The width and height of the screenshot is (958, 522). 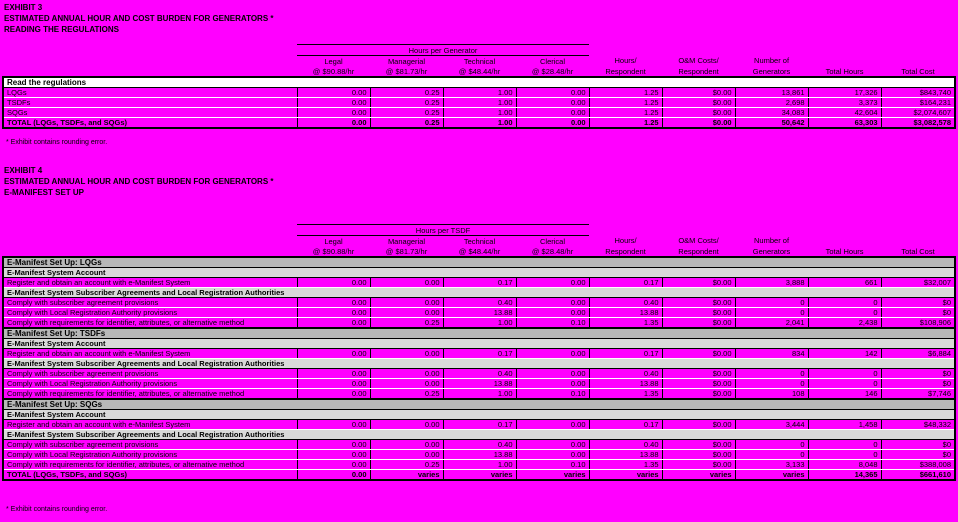 I want to click on cell-value: $32,007, so click(x=918, y=282).